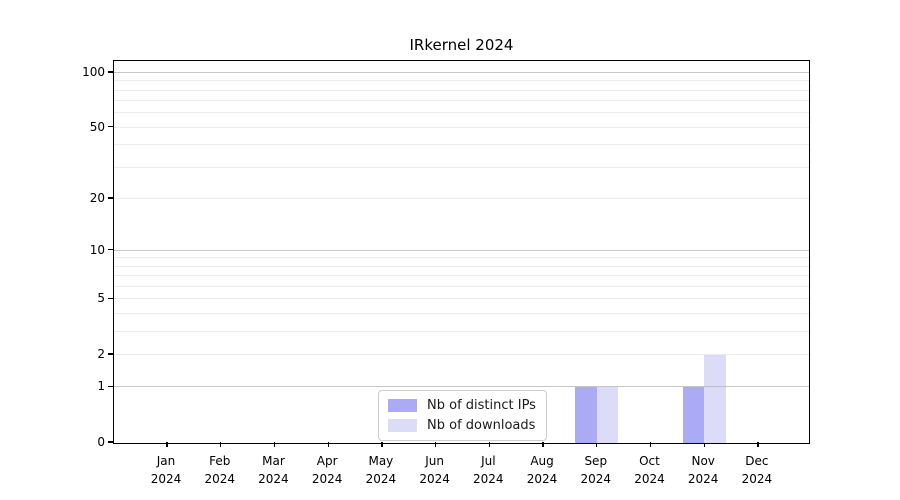  I want to click on x-tick-label: Jan 2024, so click(166, 470).